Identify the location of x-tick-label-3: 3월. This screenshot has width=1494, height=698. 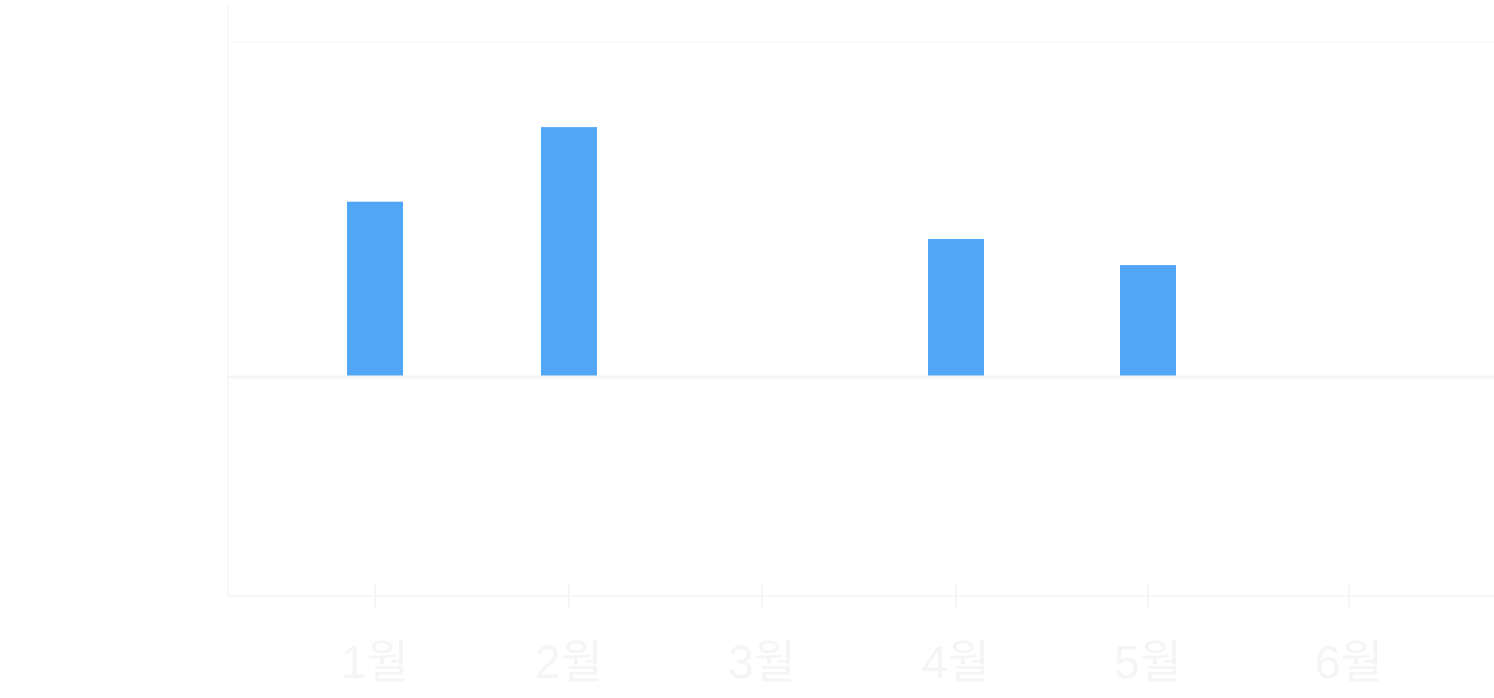
(762, 662).